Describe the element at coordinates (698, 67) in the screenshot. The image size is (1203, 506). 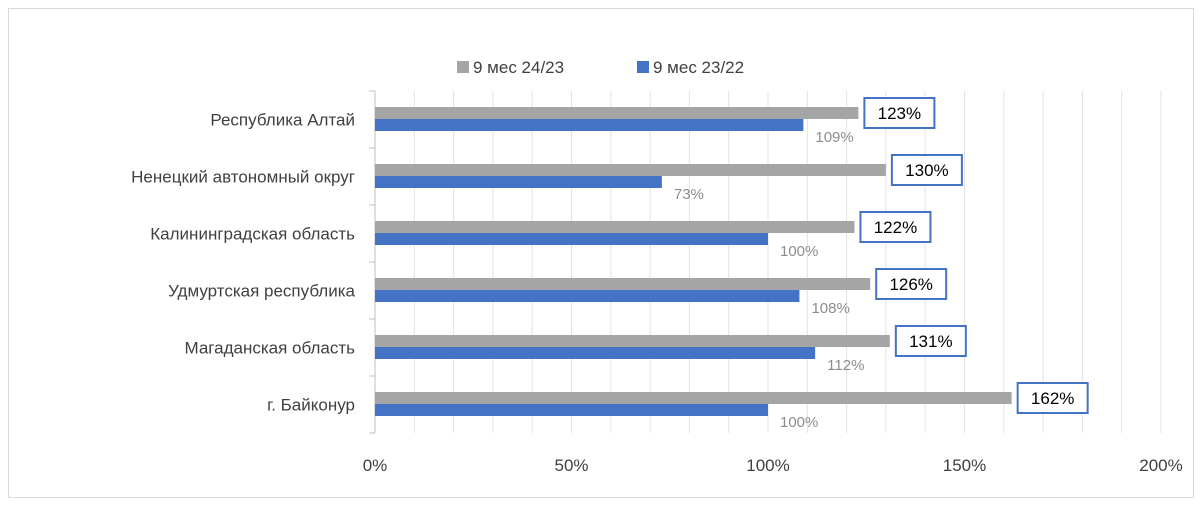
I see `legend-label: 9 мес 23/22` at that location.